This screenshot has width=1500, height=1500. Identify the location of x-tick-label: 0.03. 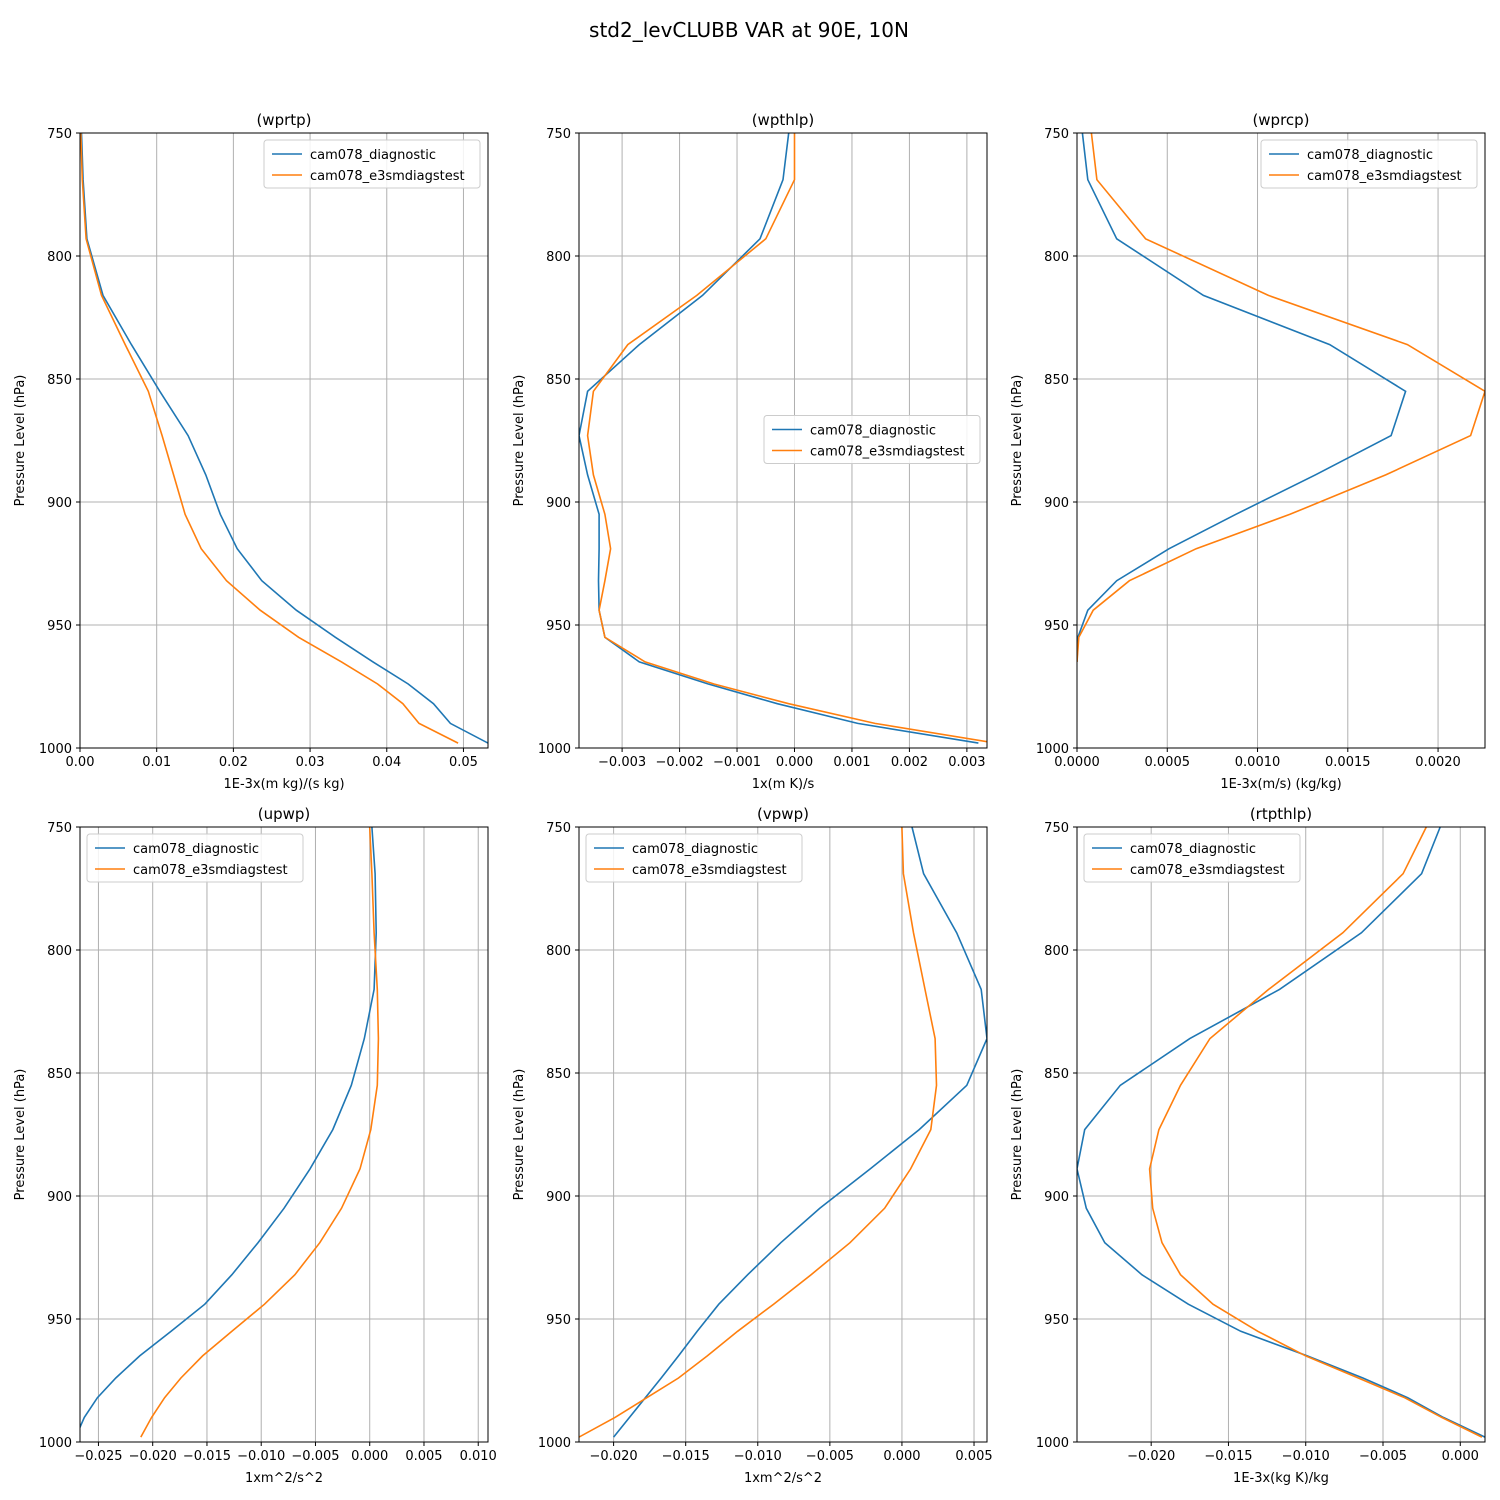
(310, 762).